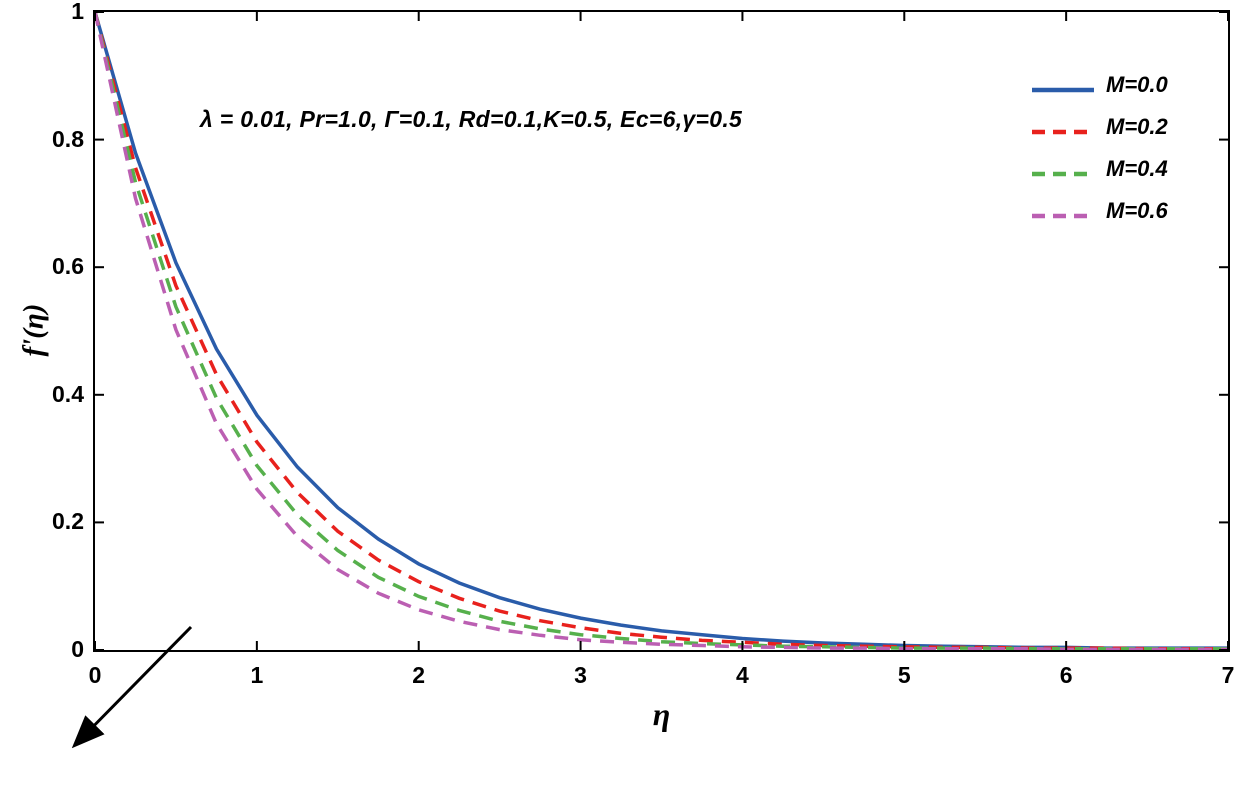 This screenshot has width=1250, height=788. I want to click on legend-item: M=0.4, so click(1100, 169).